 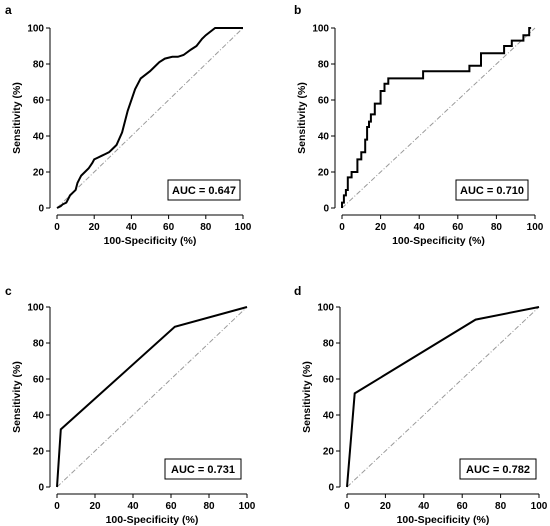 What do you see at coordinates (297, 10) in the screenshot?
I see `panel-letter: b` at bounding box center [297, 10].